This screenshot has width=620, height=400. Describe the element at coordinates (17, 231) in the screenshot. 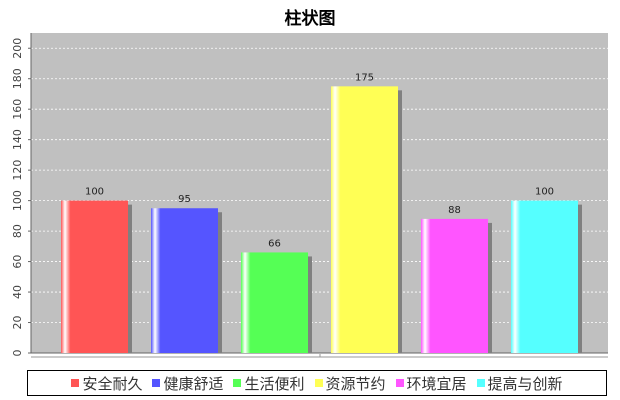

I see `y-tick-label: 80` at that location.